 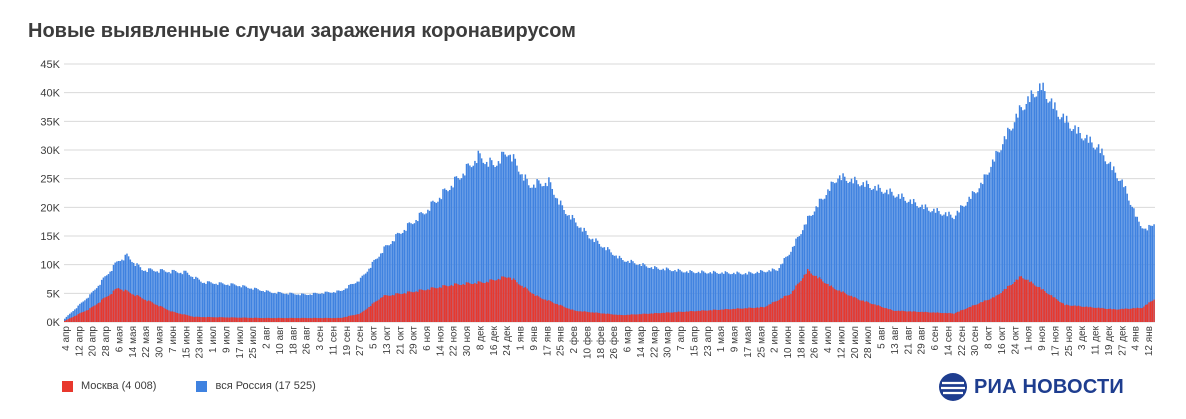 What do you see at coordinates (54, 294) in the screenshot?
I see `y-tick-label: 5K` at bounding box center [54, 294].